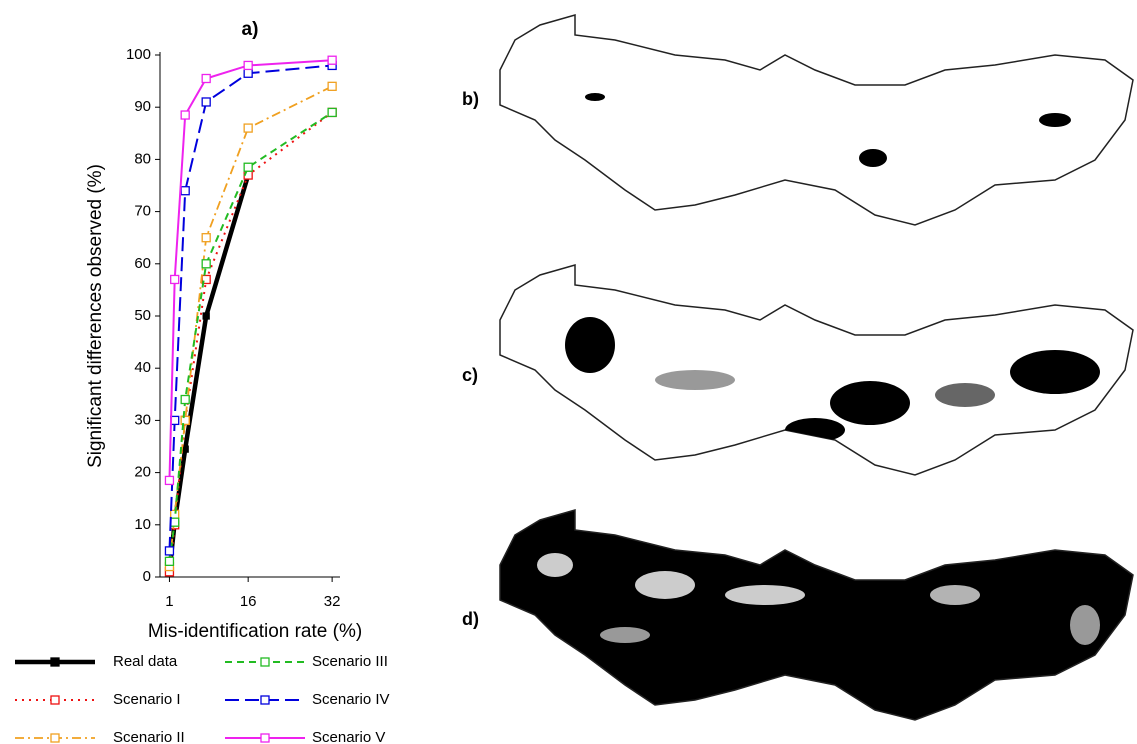 The height and width of the screenshot is (744, 1137). What do you see at coordinates (145, 661) in the screenshot?
I see `legend-label: Real data` at bounding box center [145, 661].